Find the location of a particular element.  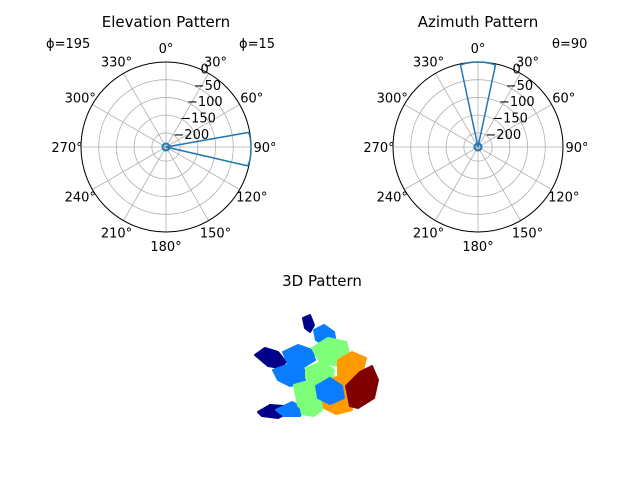

3d-pattern-title: 3D Pattern is located at coordinates (322, 281).